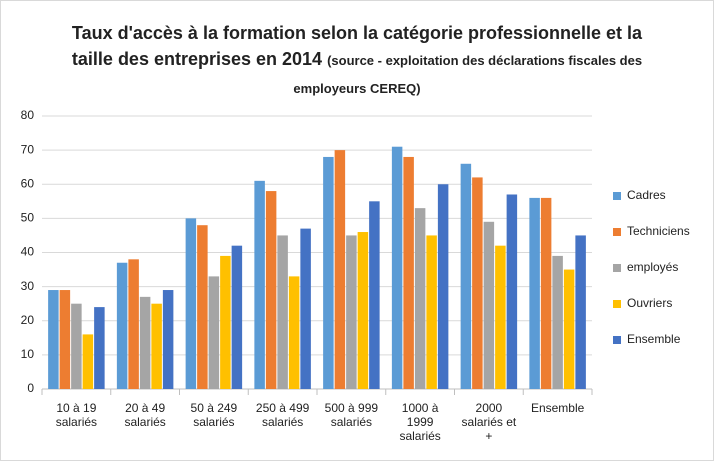 Image resolution: width=714 pixels, height=461 pixels. What do you see at coordinates (489, 422) in the screenshot?
I see `x-tick-label: 2000 salariés et +` at bounding box center [489, 422].